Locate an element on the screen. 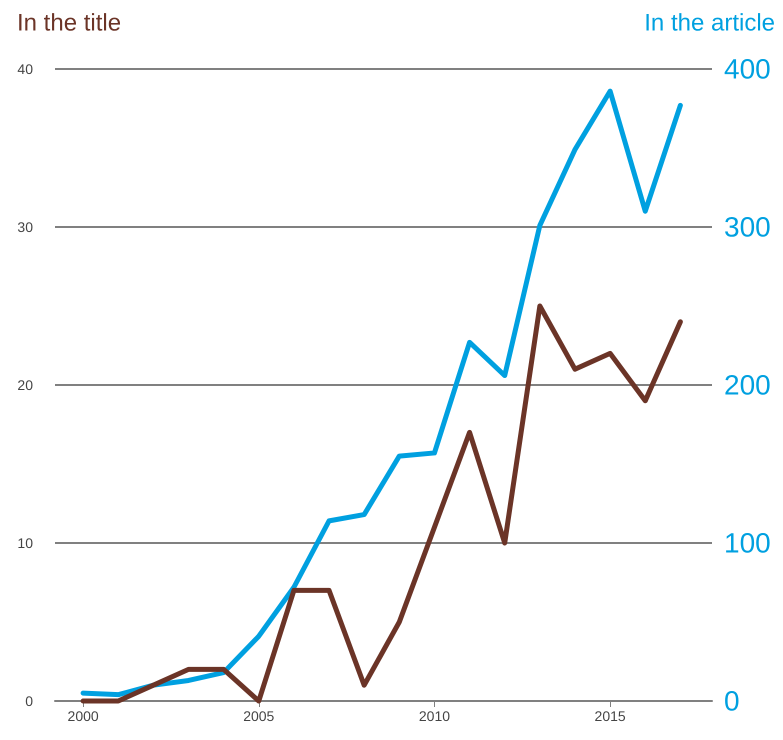 The width and height of the screenshot is (783, 740). y2-axis-title: In the article is located at coordinates (709, 23).